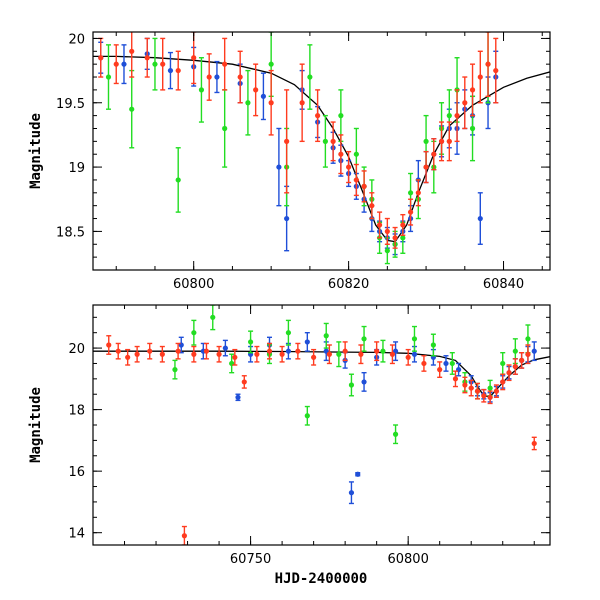 The image size is (600, 600). Describe the element at coordinates (407, 559) in the screenshot. I see `bottom-x-tick-label: 60800` at that location.